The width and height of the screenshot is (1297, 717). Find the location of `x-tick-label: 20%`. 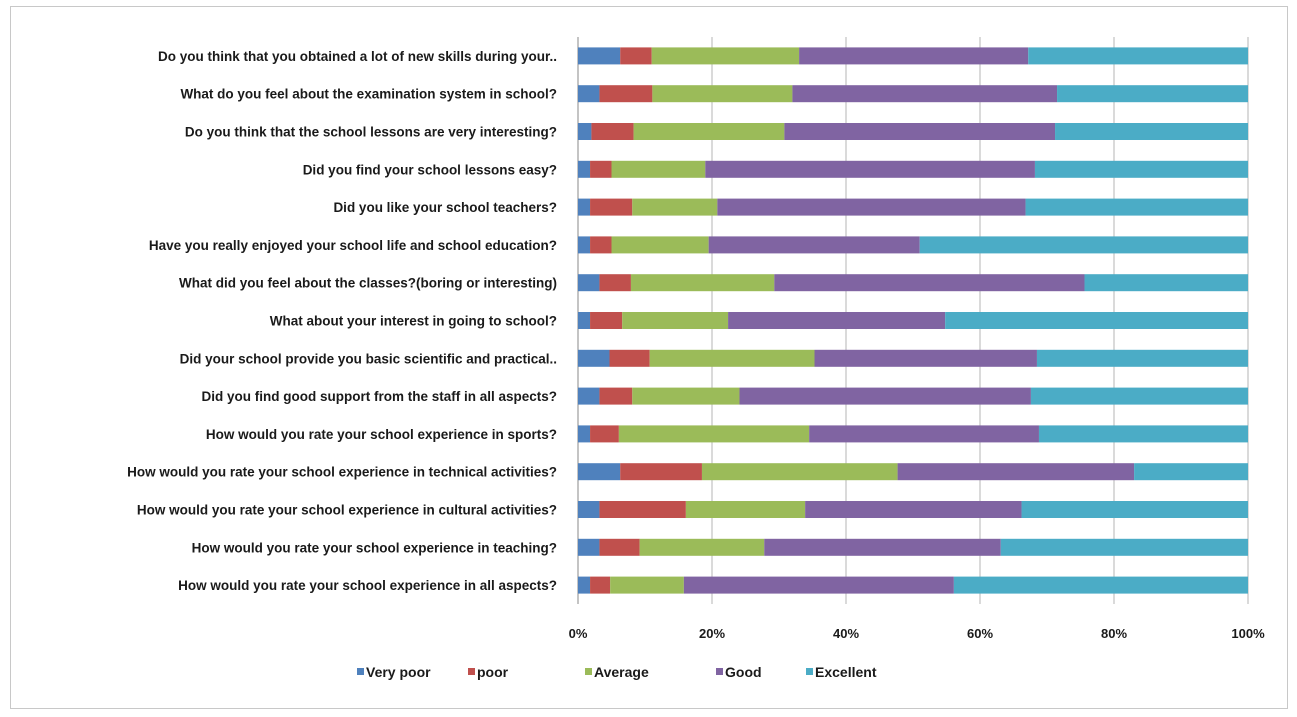

x-tick-label: 20% is located at coordinates (712, 633).